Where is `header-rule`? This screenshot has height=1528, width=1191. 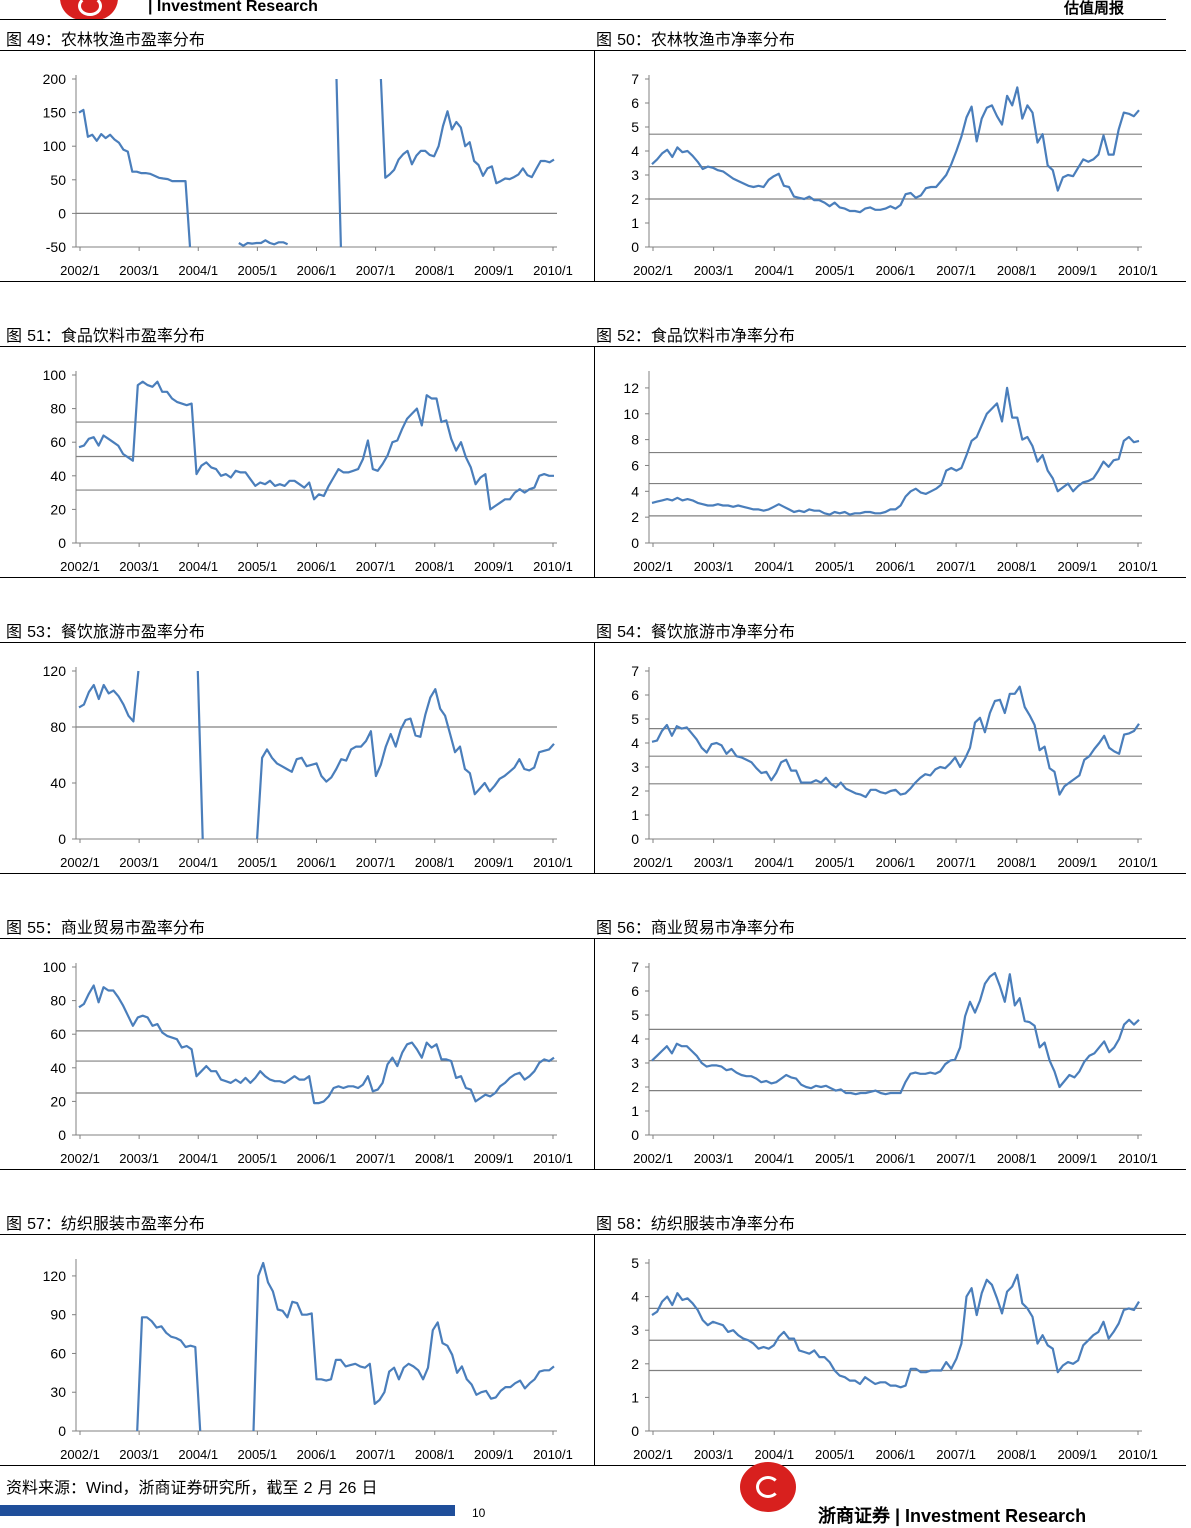 header-rule is located at coordinates (583, 19).